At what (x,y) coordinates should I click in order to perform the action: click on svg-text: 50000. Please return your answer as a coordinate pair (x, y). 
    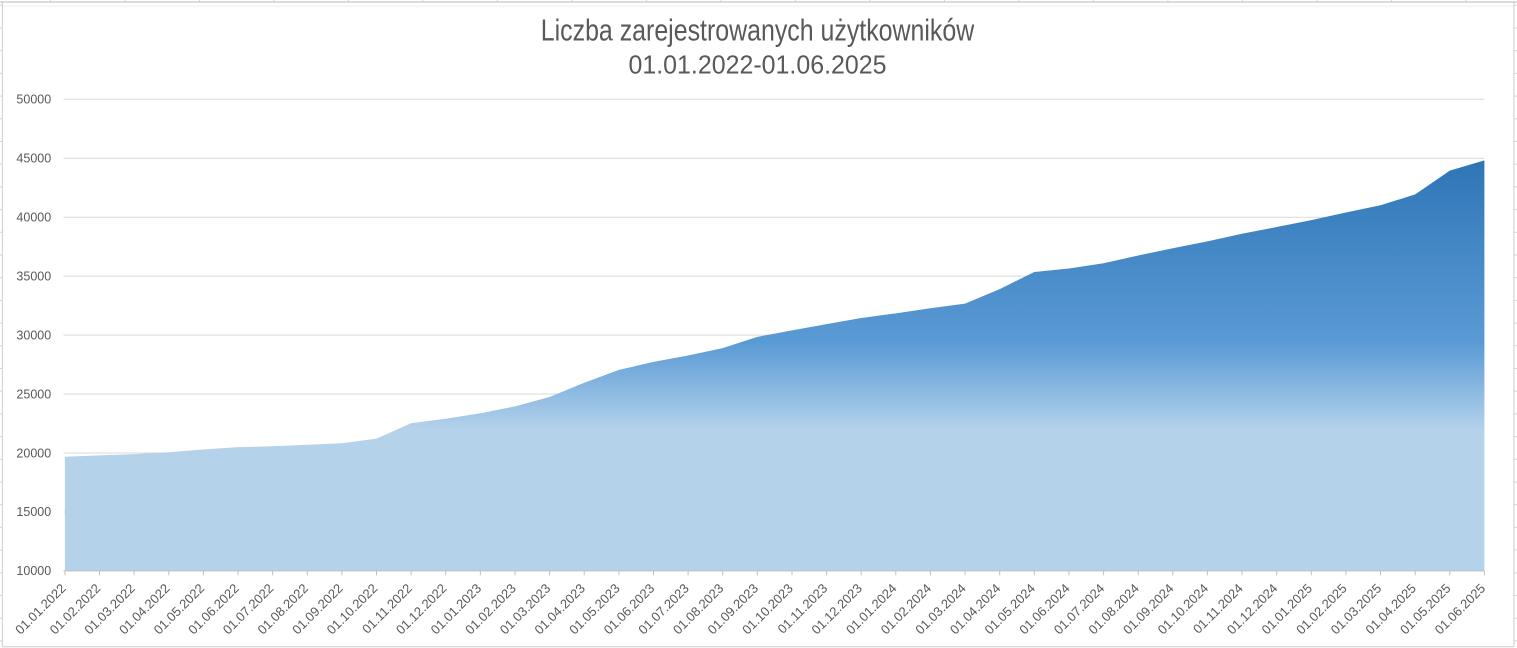
    Looking at the image, I should click on (33, 100).